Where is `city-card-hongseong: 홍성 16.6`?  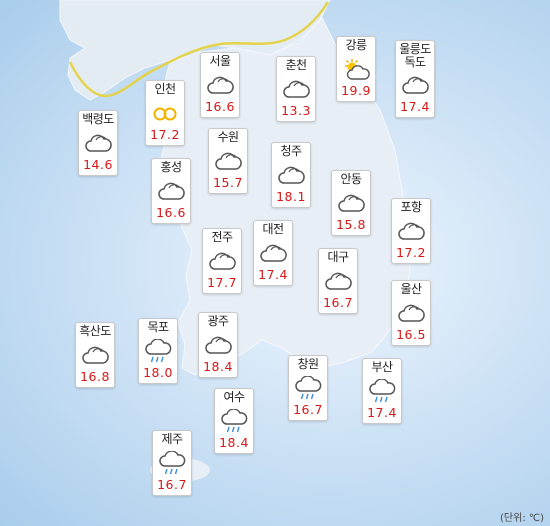
city-card-hongseong: 홍성 16.6 is located at coordinates (171, 191).